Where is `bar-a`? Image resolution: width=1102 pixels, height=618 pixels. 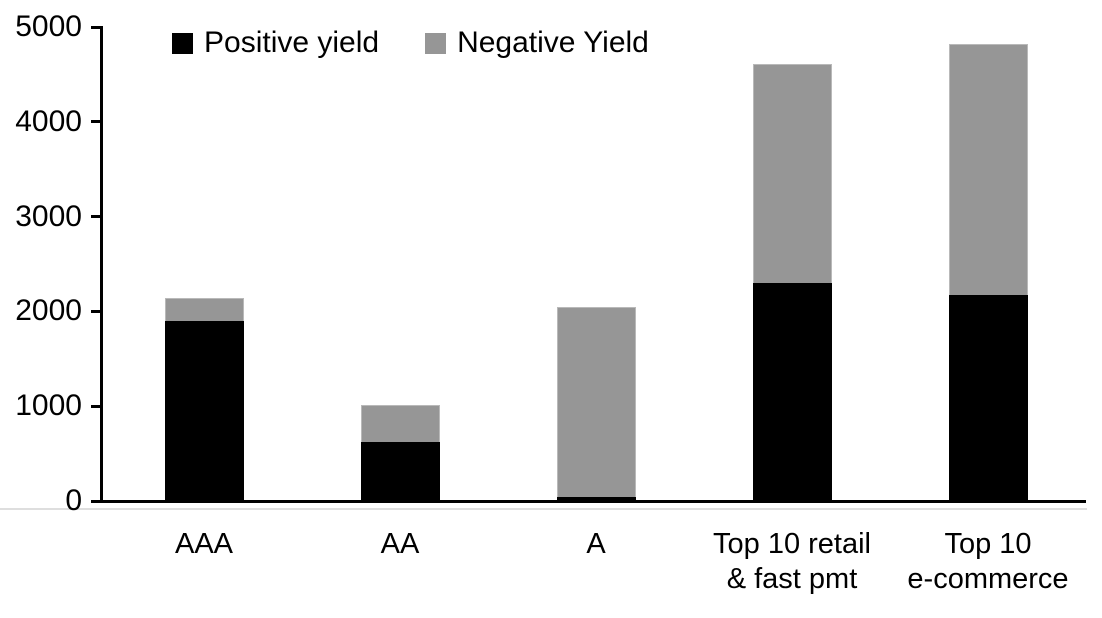
bar-a is located at coordinates (596, 403).